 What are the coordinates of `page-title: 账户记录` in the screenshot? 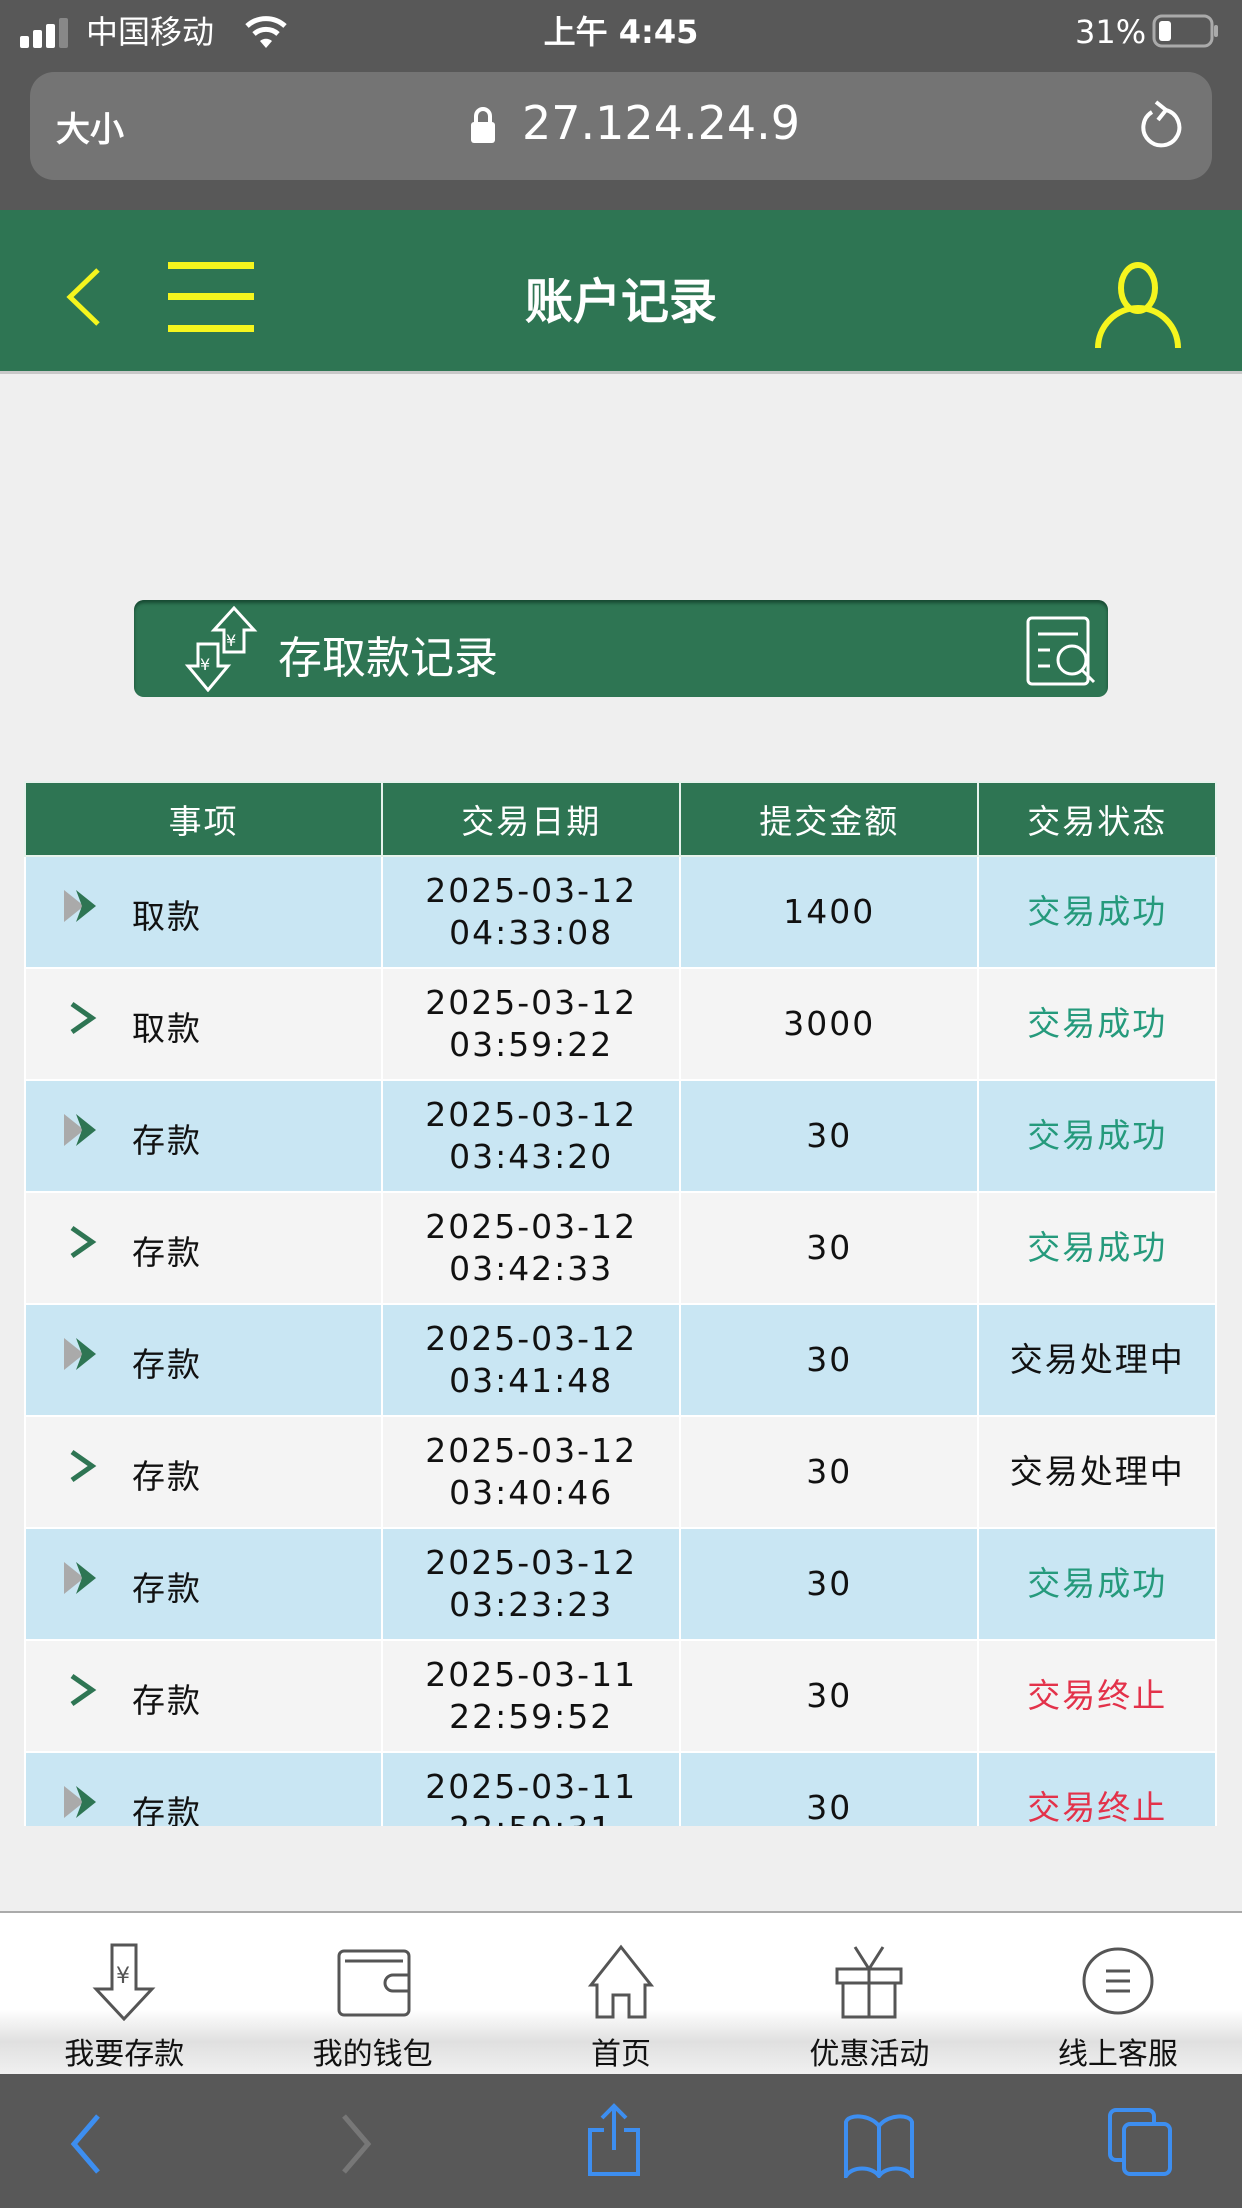 It's located at (620, 302).